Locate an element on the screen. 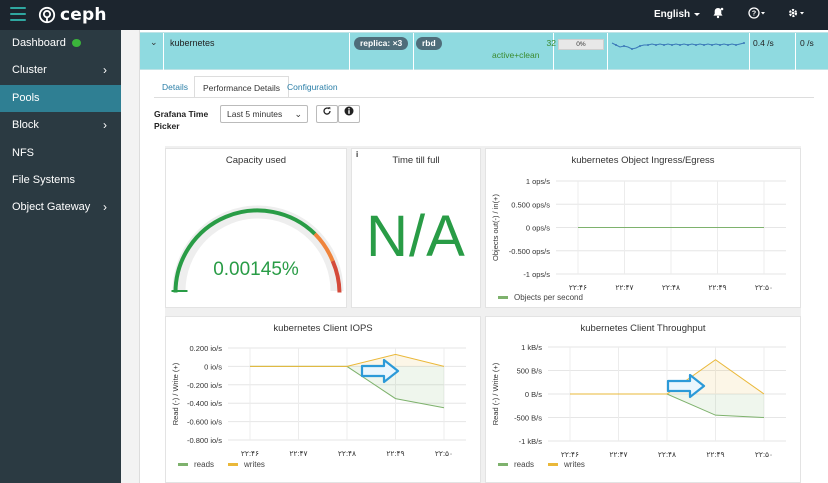 Image resolution: width=828 pixels, height=483 pixels. replica-badge: replica: ×3 is located at coordinates (381, 43).